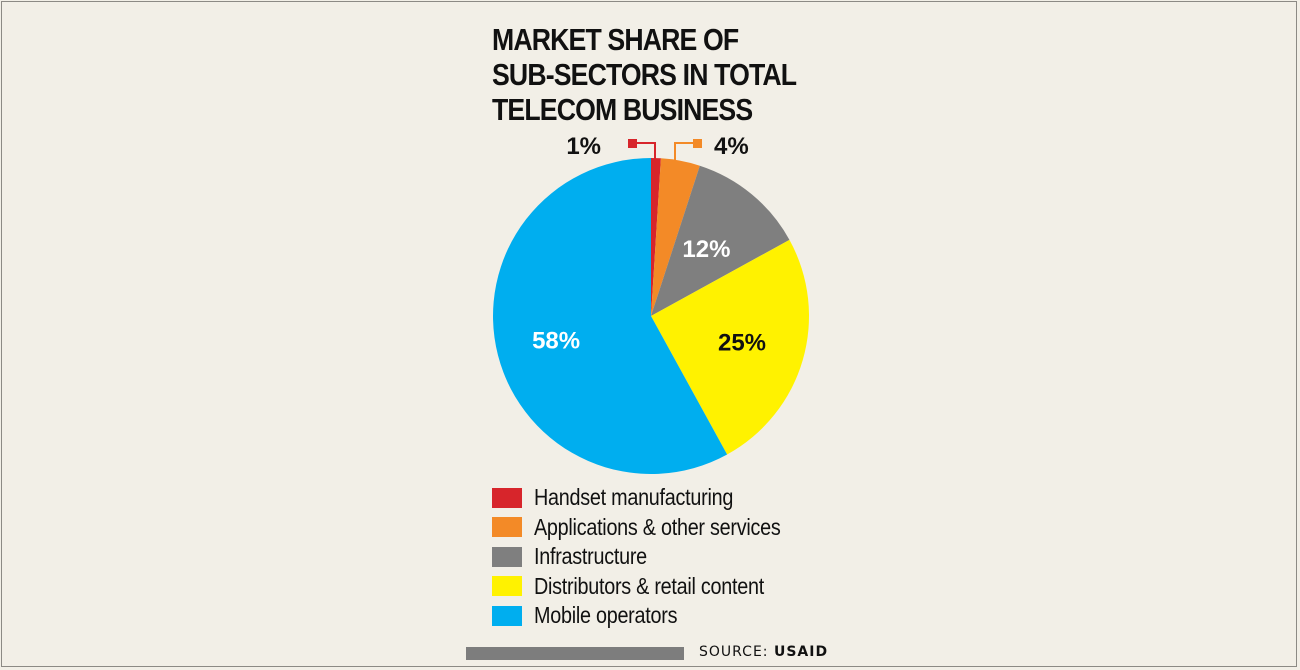  Describe the element at coordinates (706, 249) in the screenshot. I see `data-label-infrastructure: 12%` at that location.